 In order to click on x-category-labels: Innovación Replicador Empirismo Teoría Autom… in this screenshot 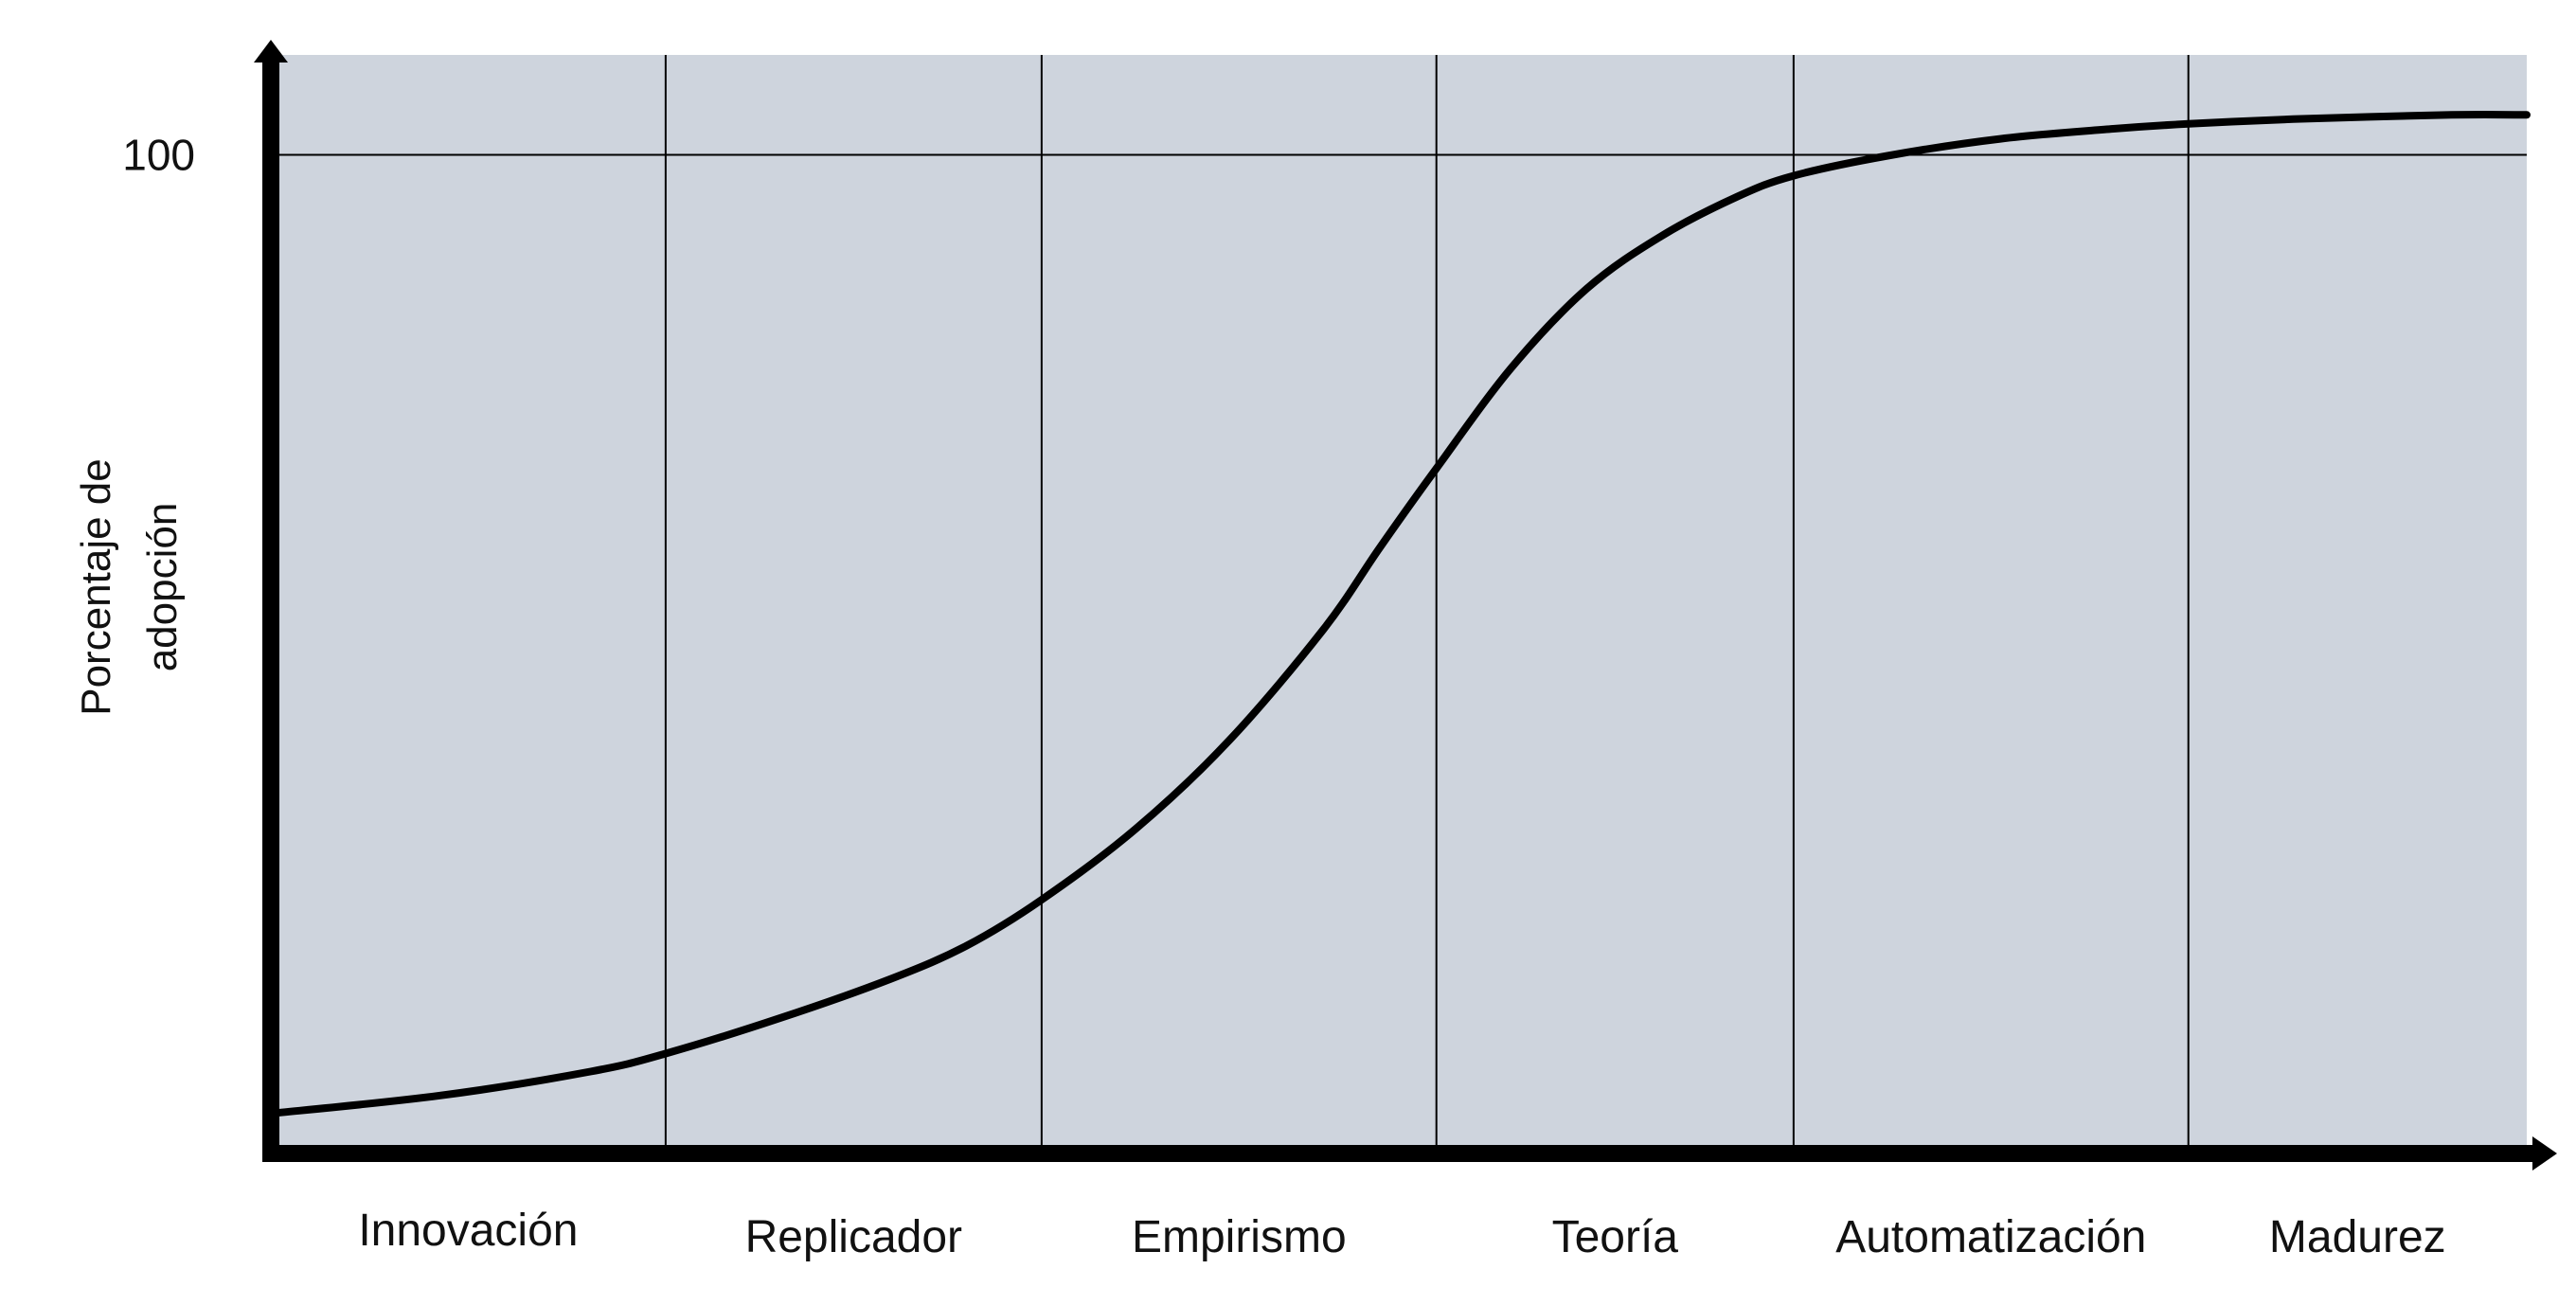, I will do `click(1401, 1234)`.